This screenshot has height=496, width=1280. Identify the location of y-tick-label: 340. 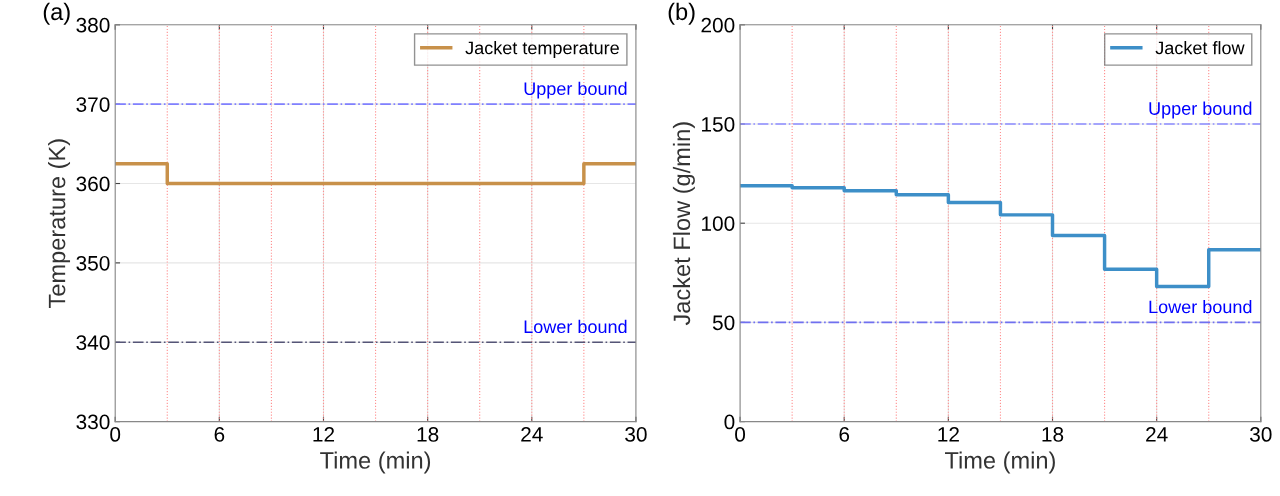
(93, 342).